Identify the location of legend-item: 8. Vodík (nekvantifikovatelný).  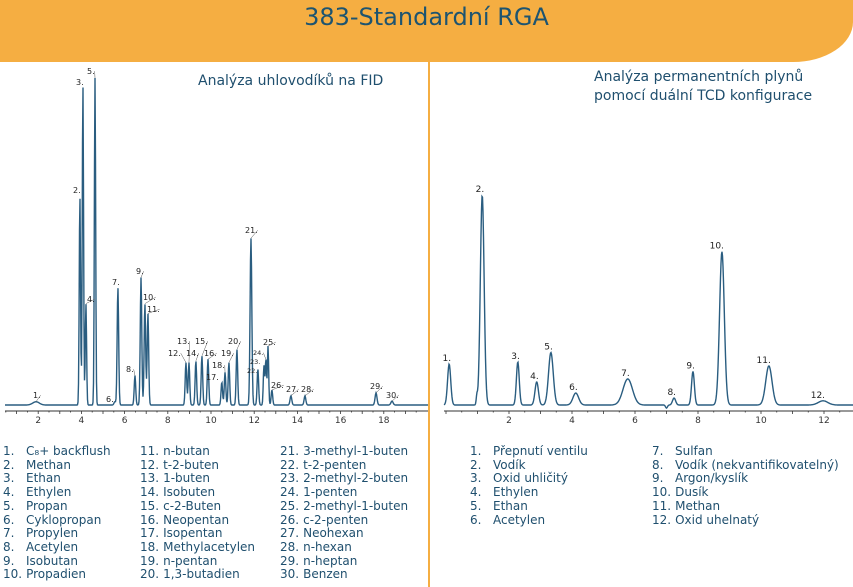
(745, 465).